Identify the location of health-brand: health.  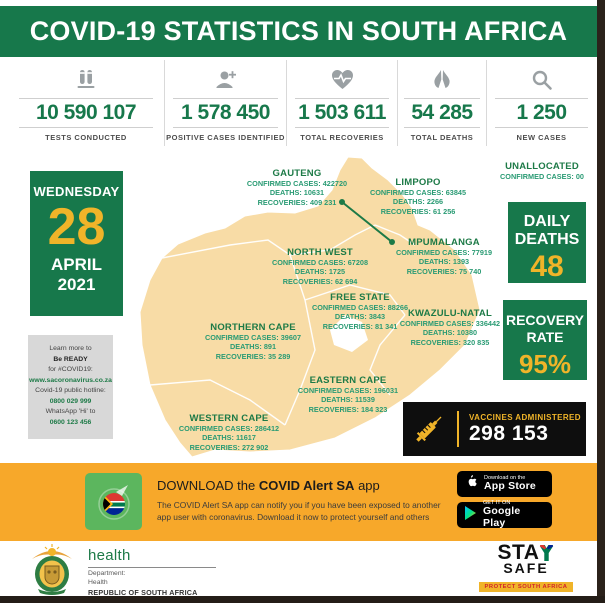
(109, 555).